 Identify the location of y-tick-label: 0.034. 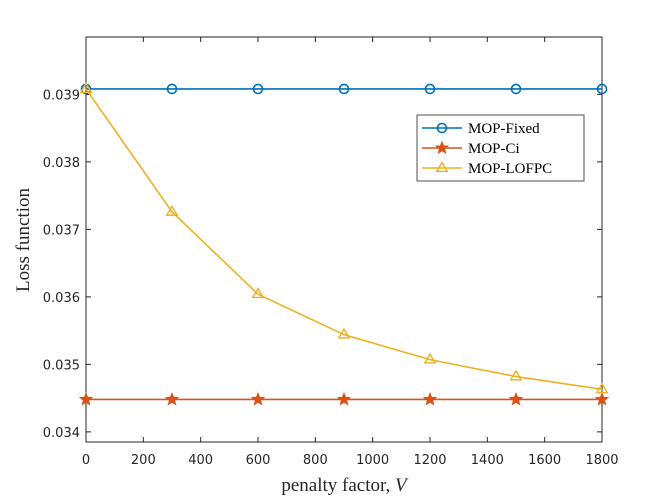
(61, 433).